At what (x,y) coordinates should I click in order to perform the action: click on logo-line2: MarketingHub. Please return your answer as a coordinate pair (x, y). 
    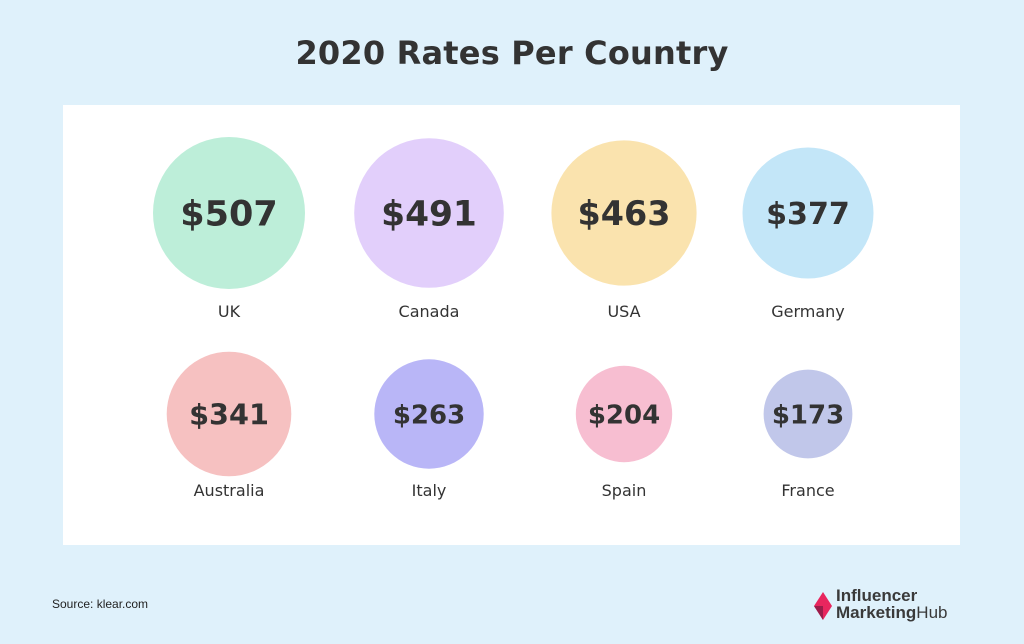
    Looking at the image, I should click on (891, 613).